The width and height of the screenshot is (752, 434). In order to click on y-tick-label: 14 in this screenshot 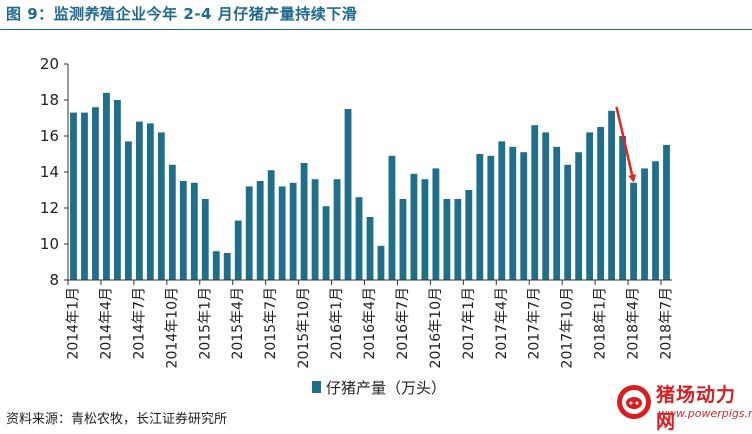, I will do `click(49, 172)`.